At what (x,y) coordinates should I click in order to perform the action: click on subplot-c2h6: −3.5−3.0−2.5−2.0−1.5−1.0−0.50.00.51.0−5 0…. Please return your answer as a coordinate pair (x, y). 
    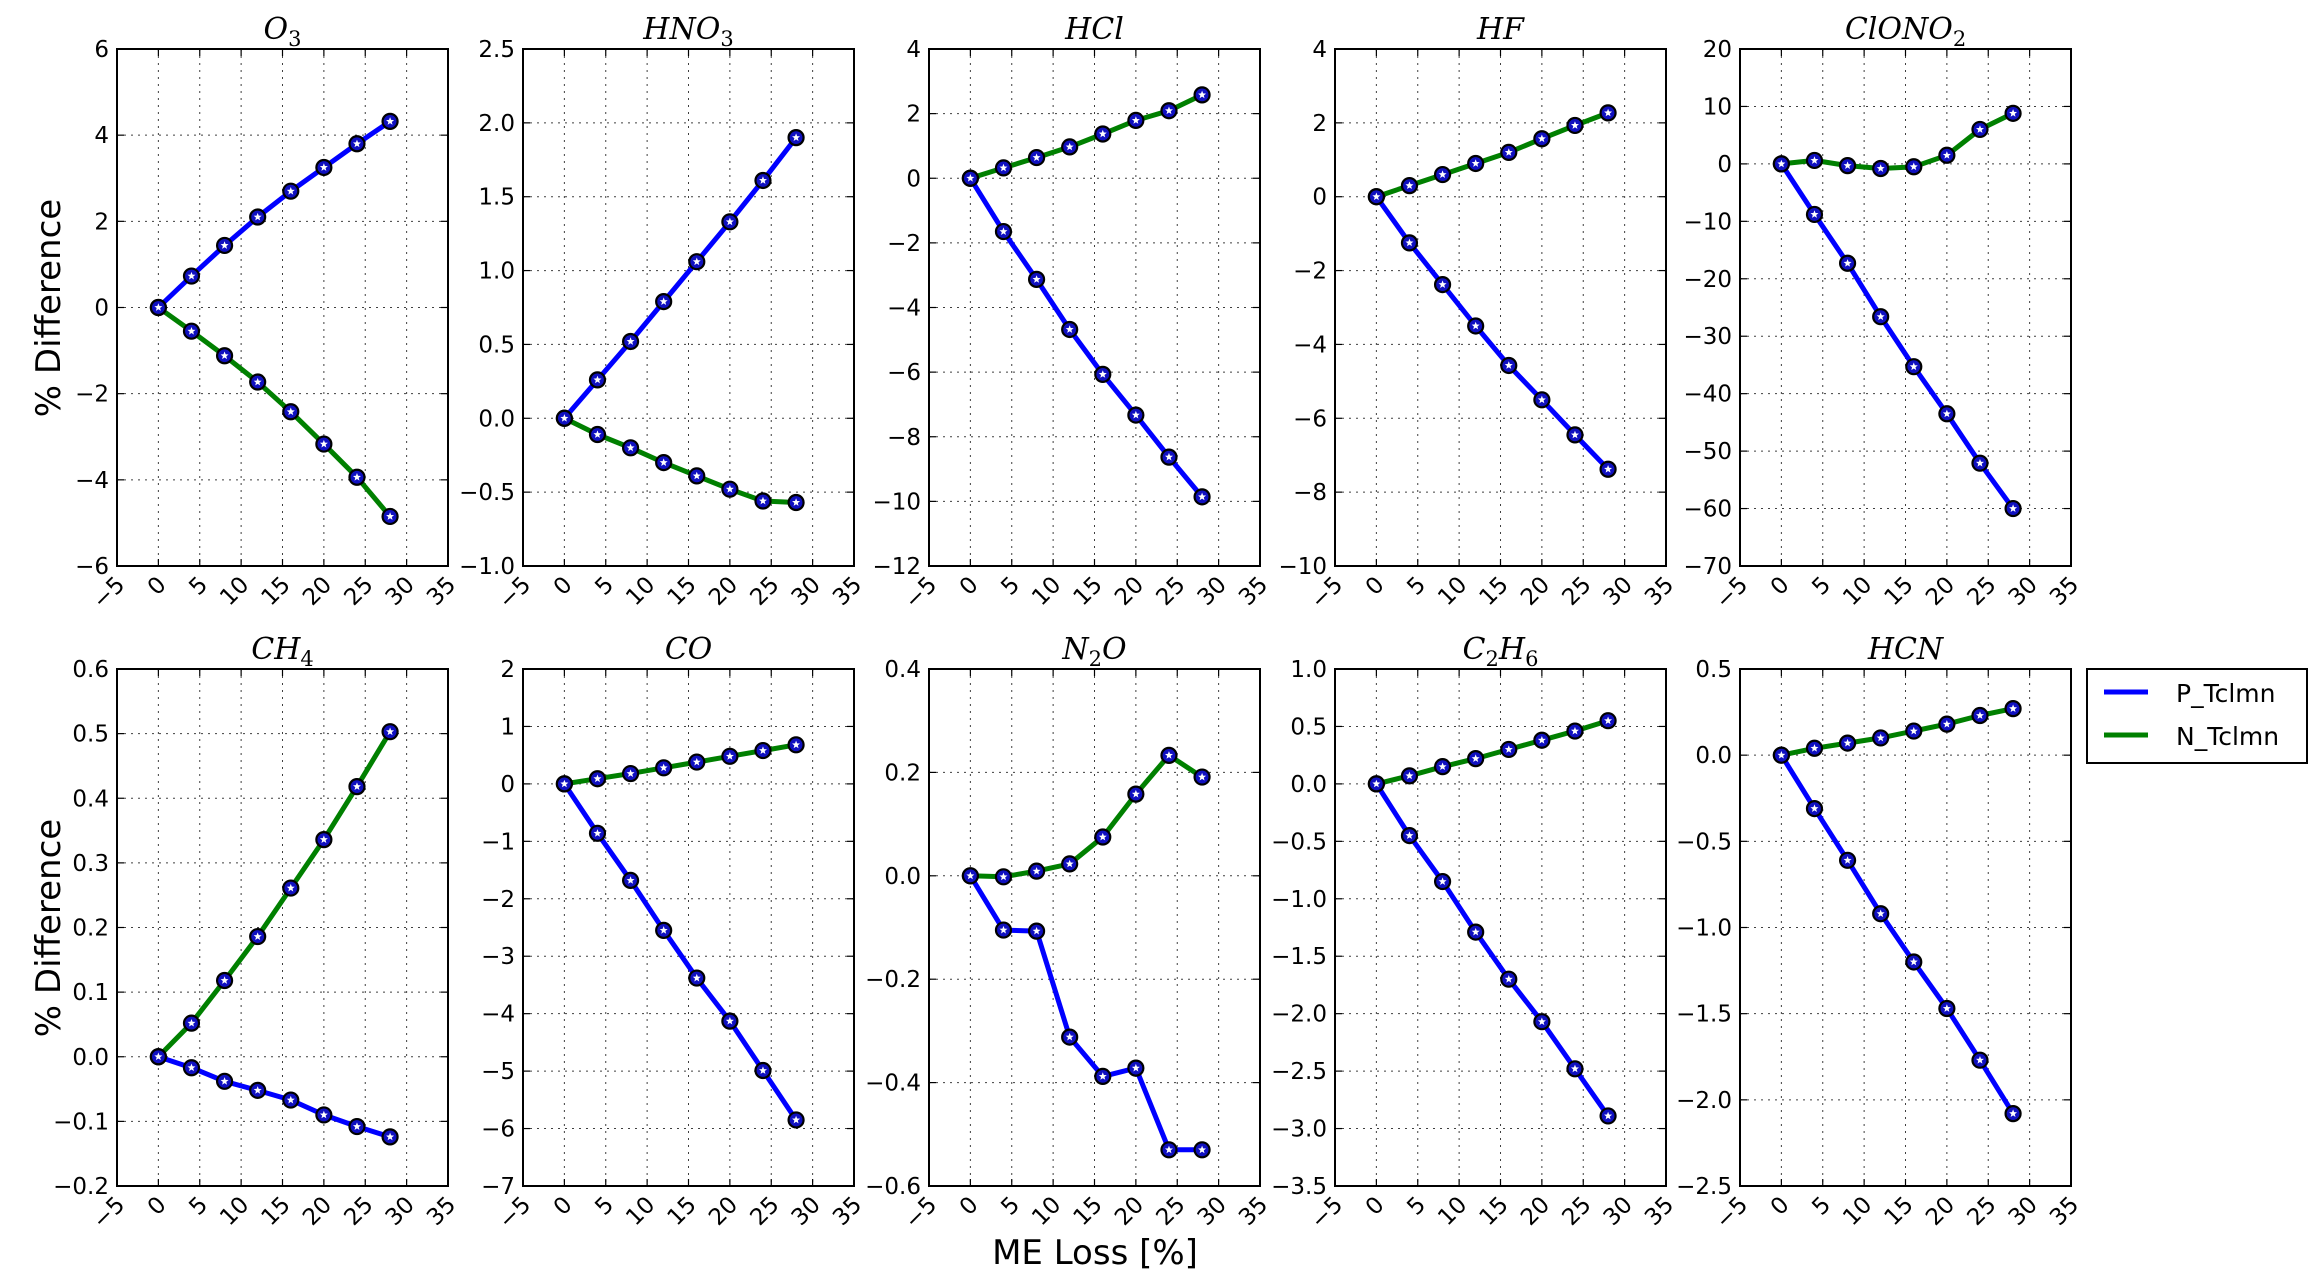
    Looking at the image, I should click on (1475, 933).